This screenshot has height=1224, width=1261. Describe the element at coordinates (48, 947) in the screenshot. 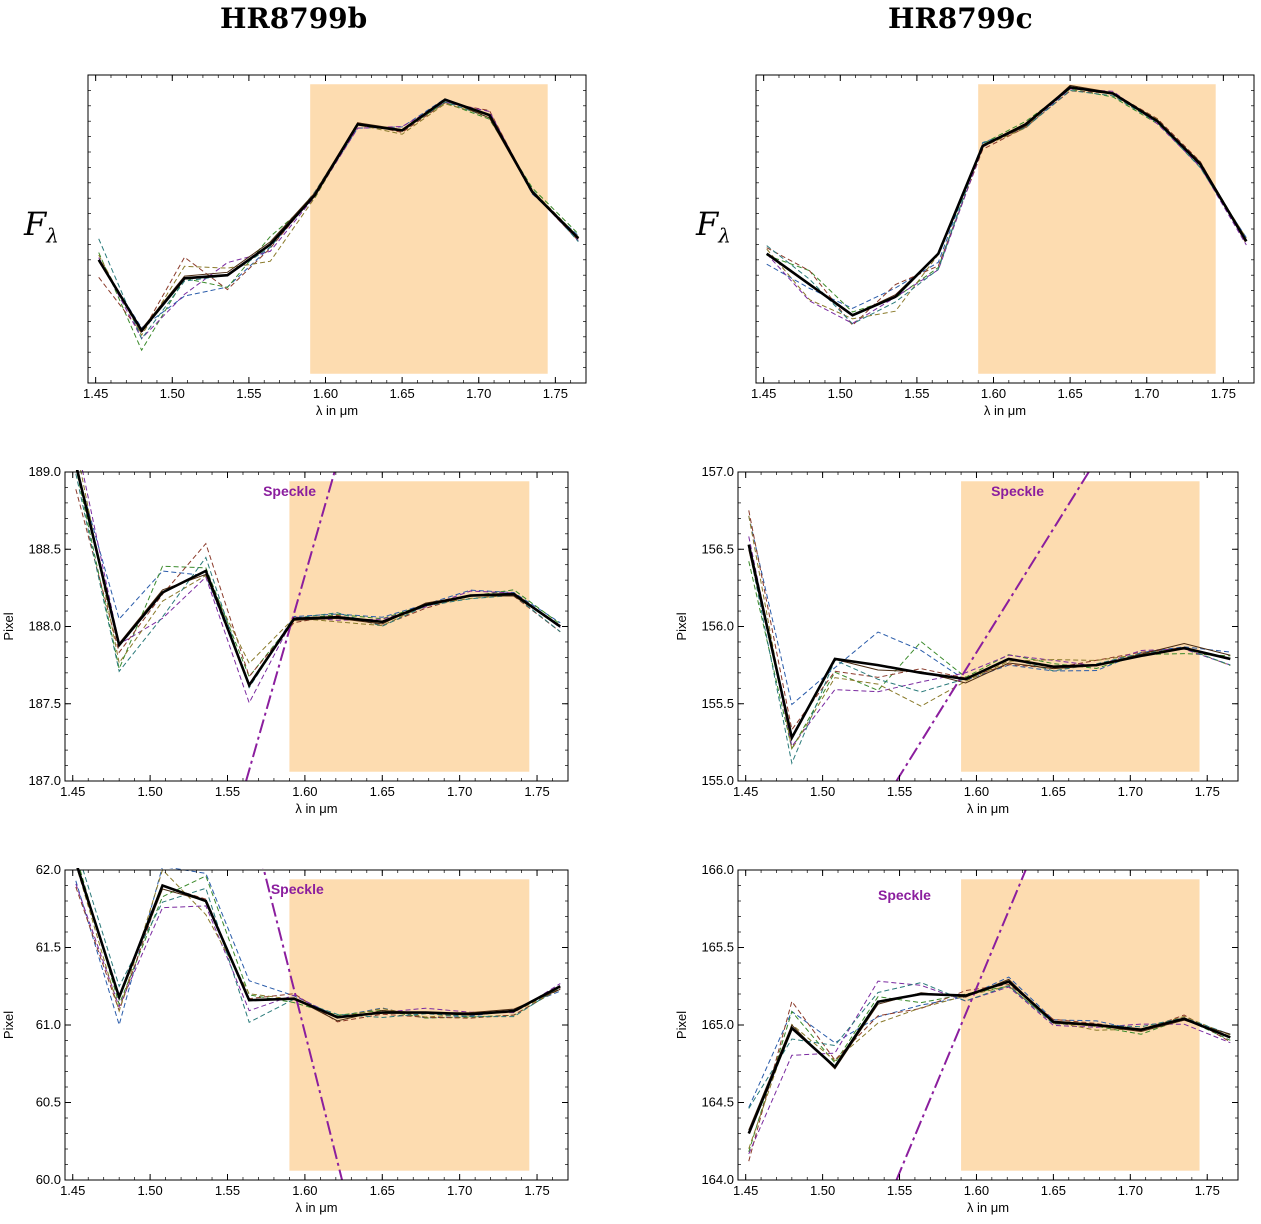

I see `y-tick-label: 61.5` at that location.